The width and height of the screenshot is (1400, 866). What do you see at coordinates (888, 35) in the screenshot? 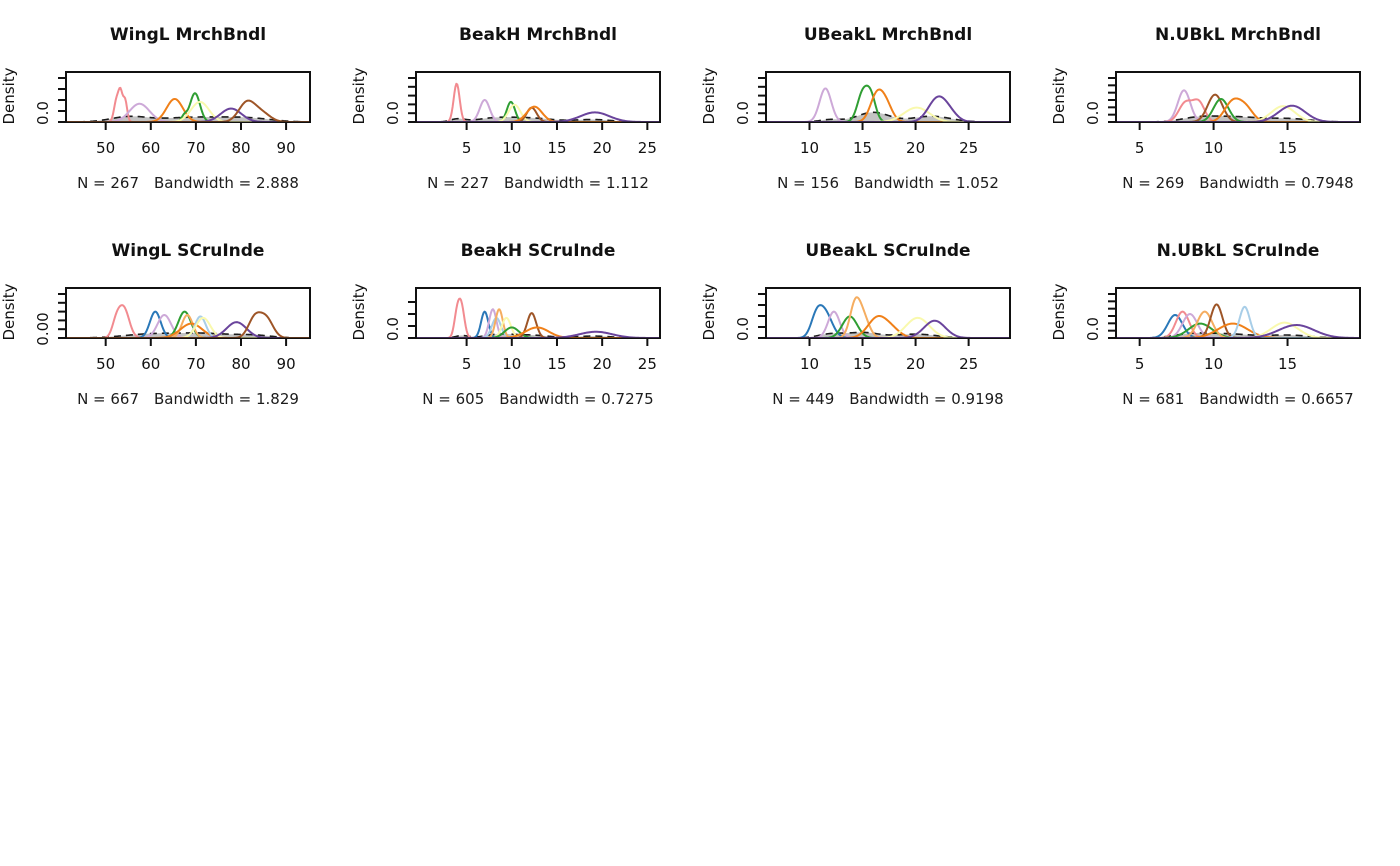
I see `plot-title: UBeakL MrchBndl` at bounding box center [888, 35].